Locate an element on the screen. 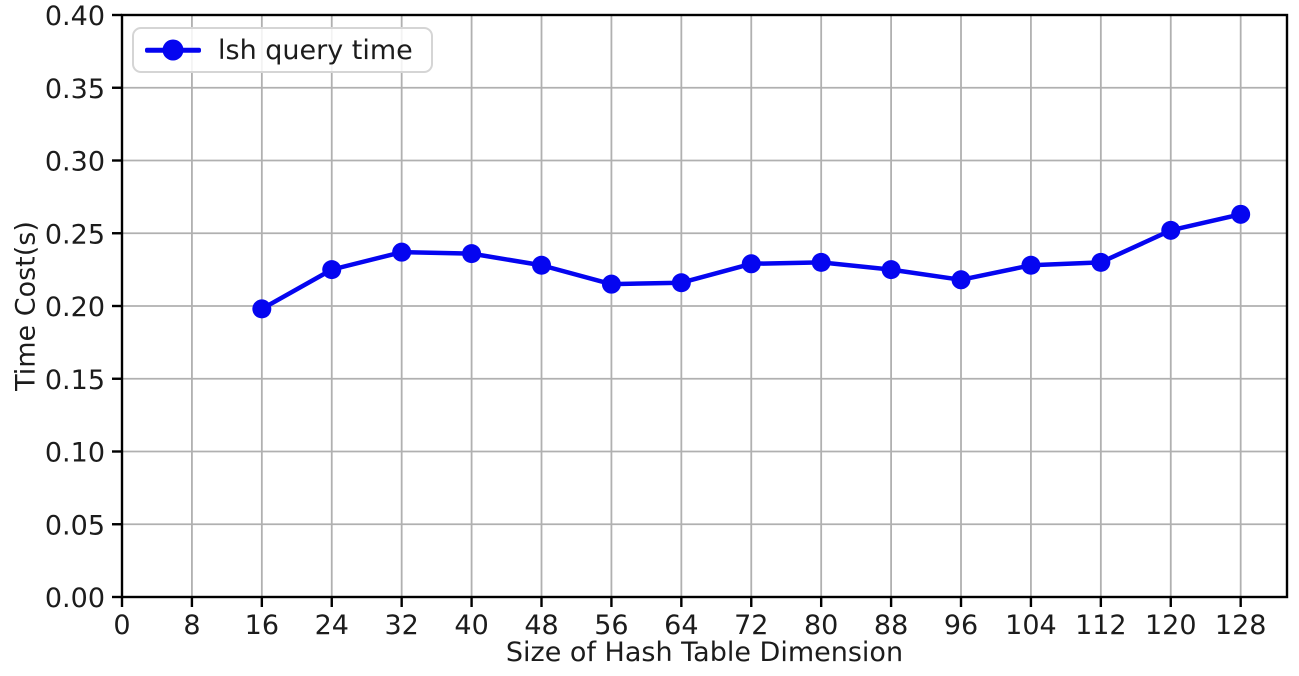 This screenshot has height=676, width=1299. x-tick-label: 128 is located at coordinates (1241, 625).